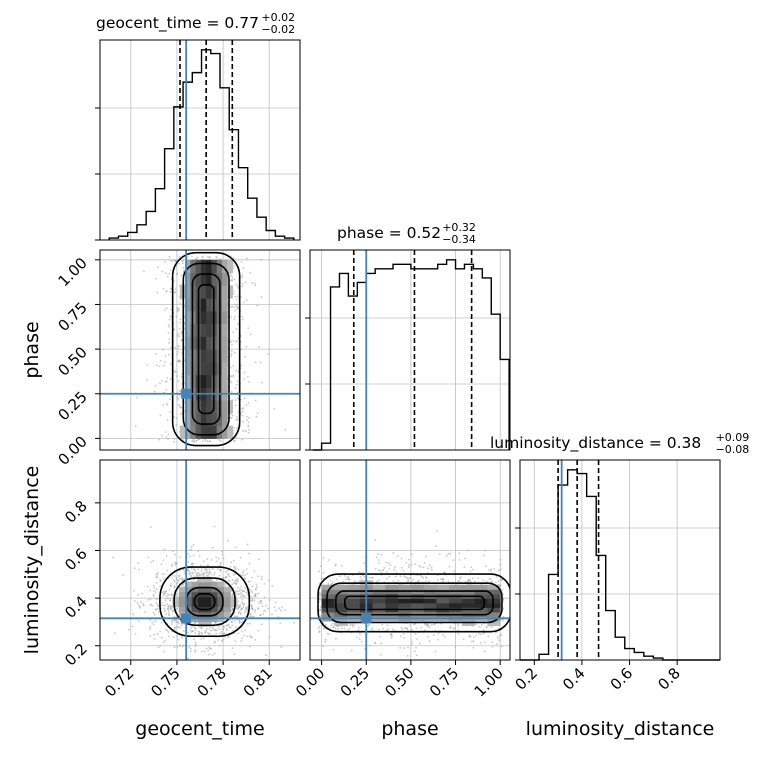  What do you see at coordinates (622, 679) in the screenshot?
I see `x-tick-label: 0.6` at bounding box center [622, 679].